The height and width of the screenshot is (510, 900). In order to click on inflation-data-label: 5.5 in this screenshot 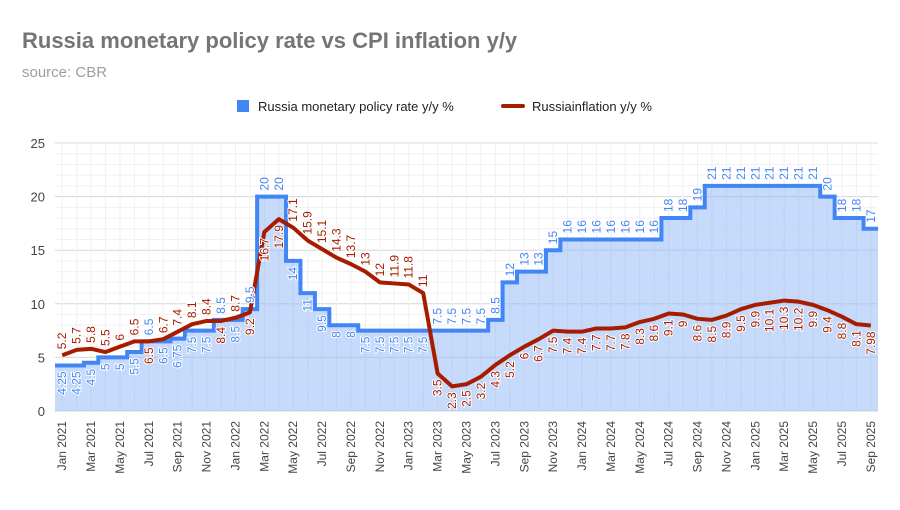, I will do `click(106, 337)`.